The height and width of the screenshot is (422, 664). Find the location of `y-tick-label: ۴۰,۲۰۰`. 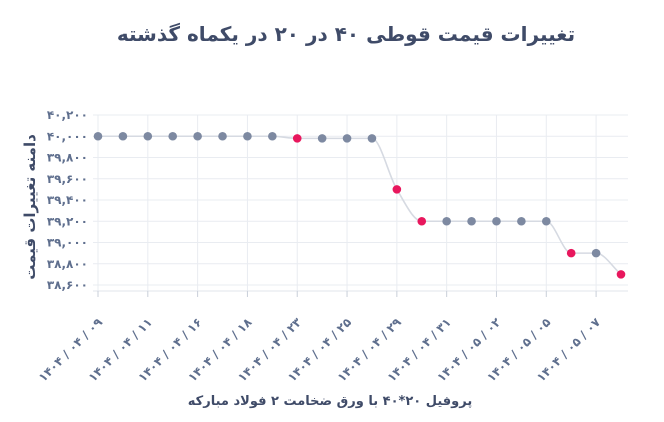

y-tick-label: ۴۰,۲۰۰ is located at coordinates (67, 115).